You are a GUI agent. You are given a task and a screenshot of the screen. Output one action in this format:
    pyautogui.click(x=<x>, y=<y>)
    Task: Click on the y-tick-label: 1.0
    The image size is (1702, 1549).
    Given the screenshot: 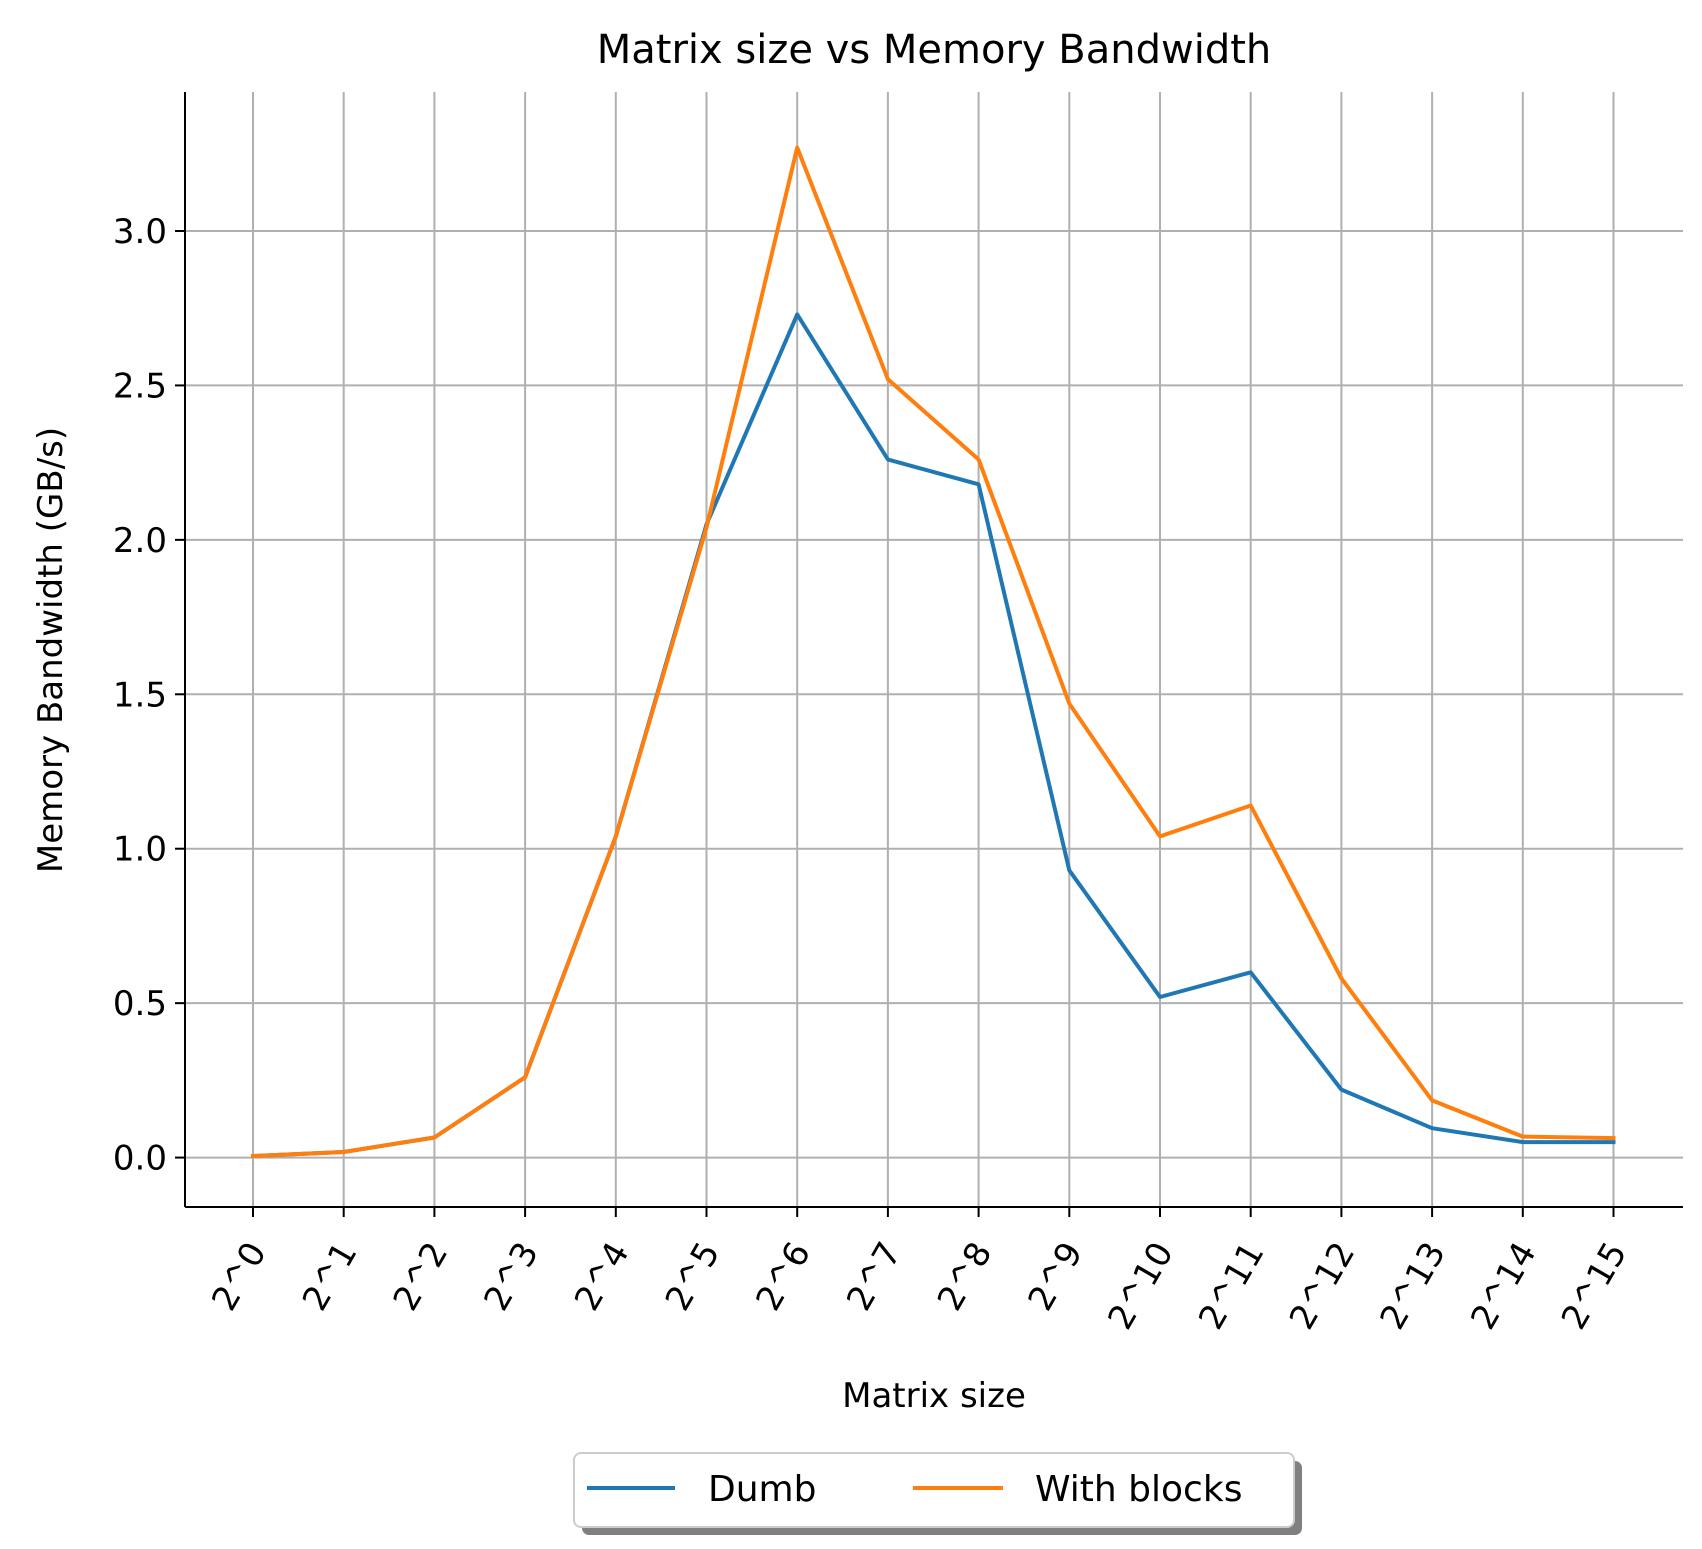 What is the action you would take?
    pyautogui.click(x=140, y=850)
    